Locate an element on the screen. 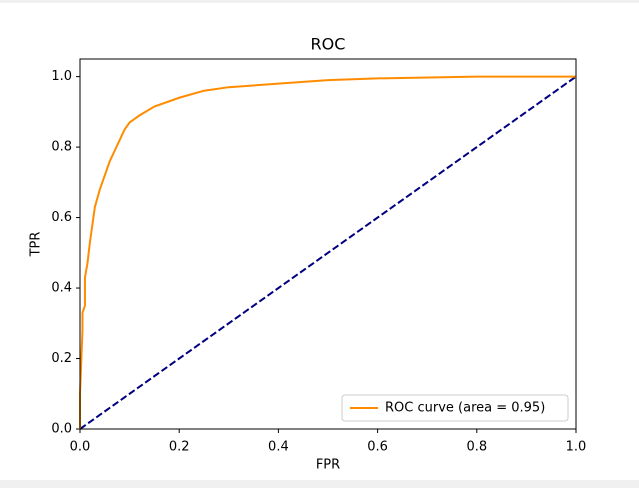  x-tick-label: 0.0 is located at coordinates (80, 447).